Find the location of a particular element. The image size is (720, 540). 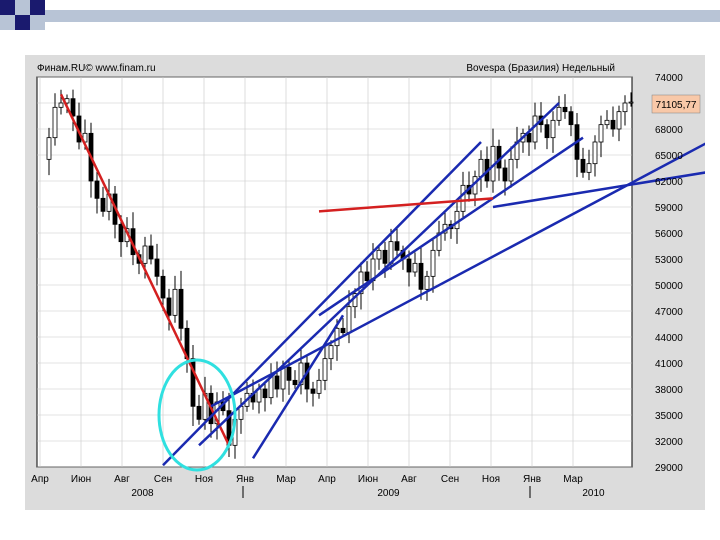

x-tick-label: Июн is located at coordinates (368, 479).